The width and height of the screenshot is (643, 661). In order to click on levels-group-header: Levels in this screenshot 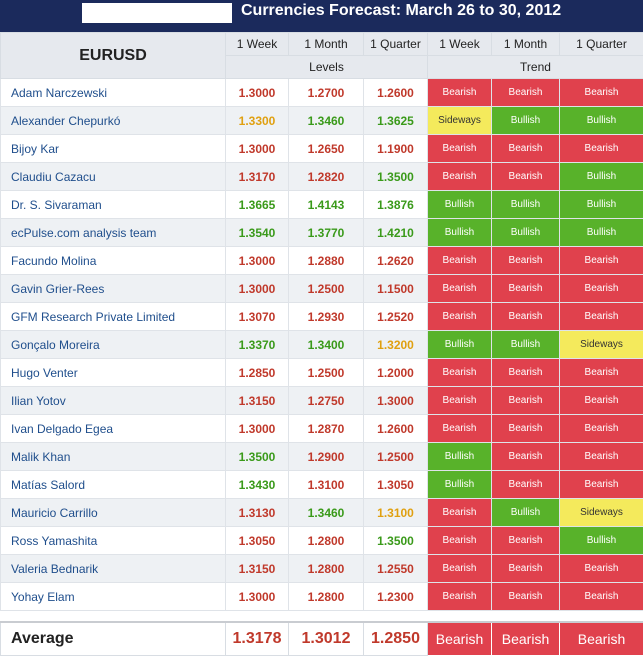, I will do `click(326, 67)`.